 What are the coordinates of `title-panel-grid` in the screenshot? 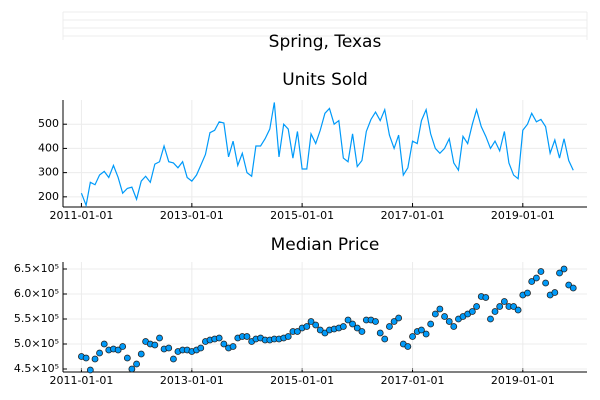 It's located at (325, 25).